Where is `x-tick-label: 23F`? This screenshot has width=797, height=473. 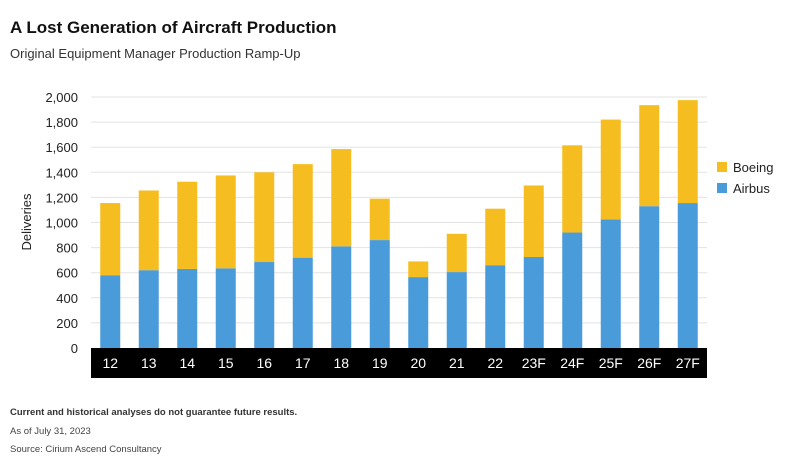 x-tick-label: 23F is located at coordinates (534, 363).